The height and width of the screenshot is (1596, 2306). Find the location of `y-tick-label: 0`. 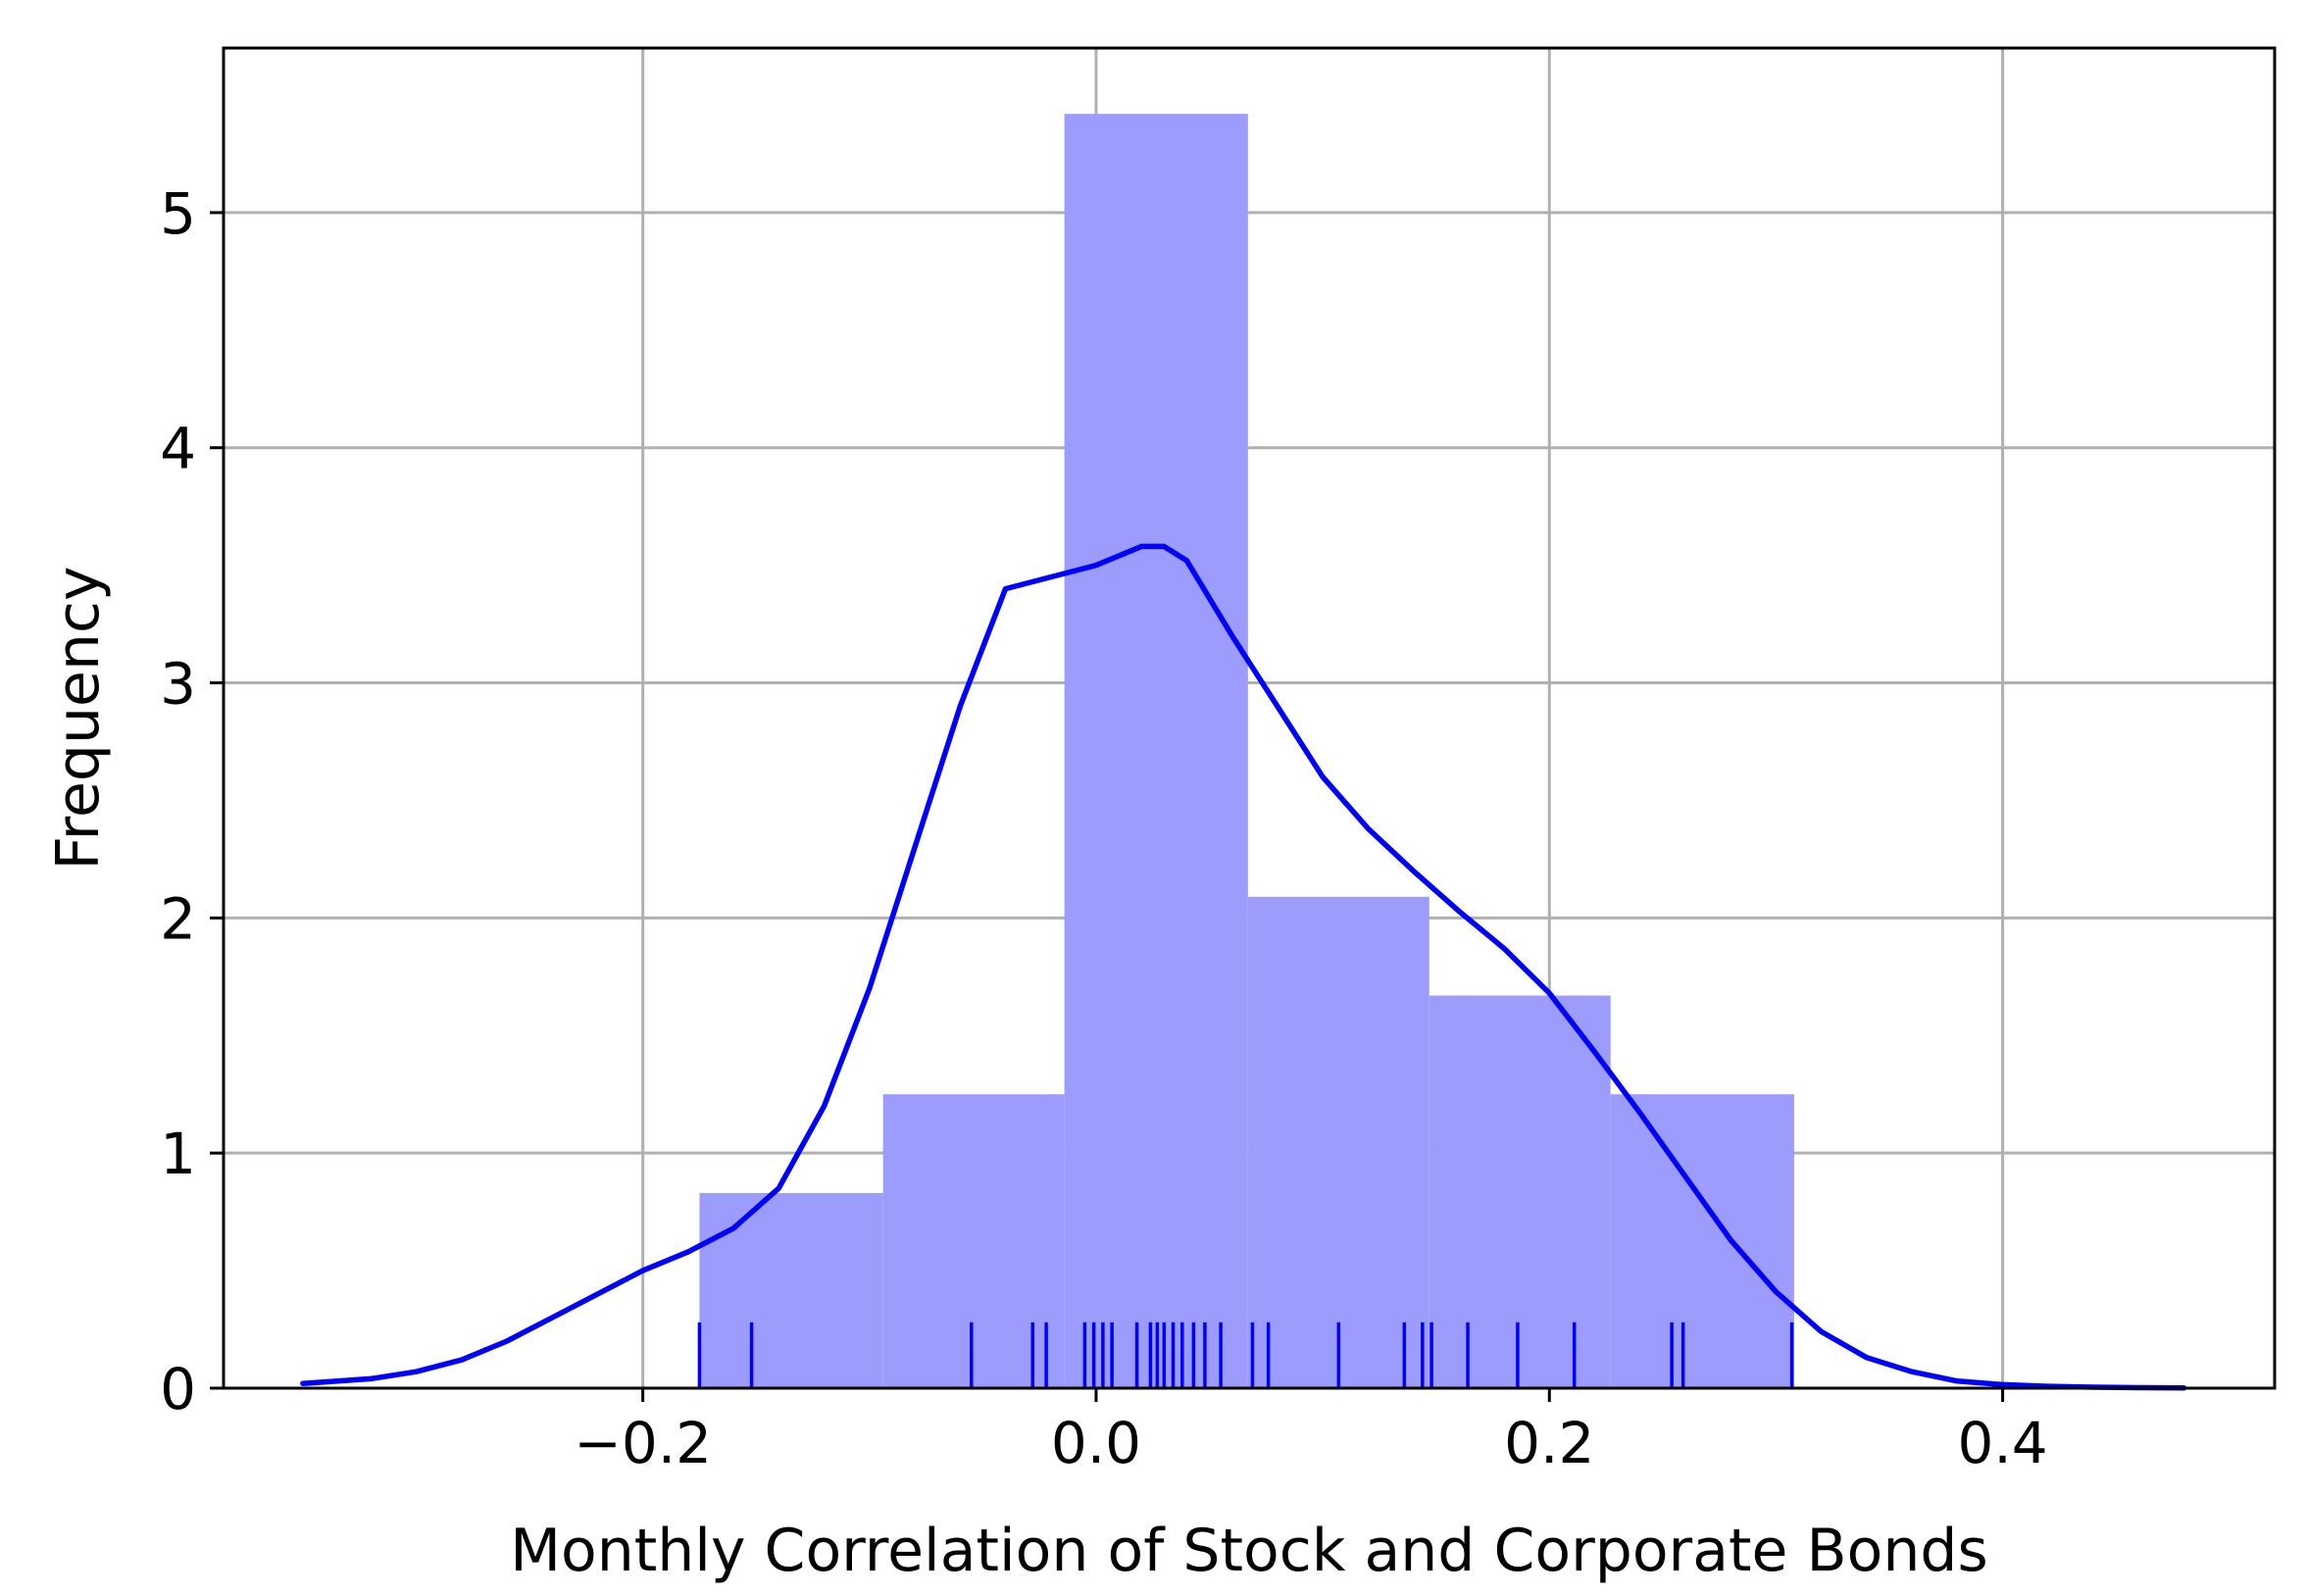

y-tick-label: 0 is located at coordinates (178, 1389).